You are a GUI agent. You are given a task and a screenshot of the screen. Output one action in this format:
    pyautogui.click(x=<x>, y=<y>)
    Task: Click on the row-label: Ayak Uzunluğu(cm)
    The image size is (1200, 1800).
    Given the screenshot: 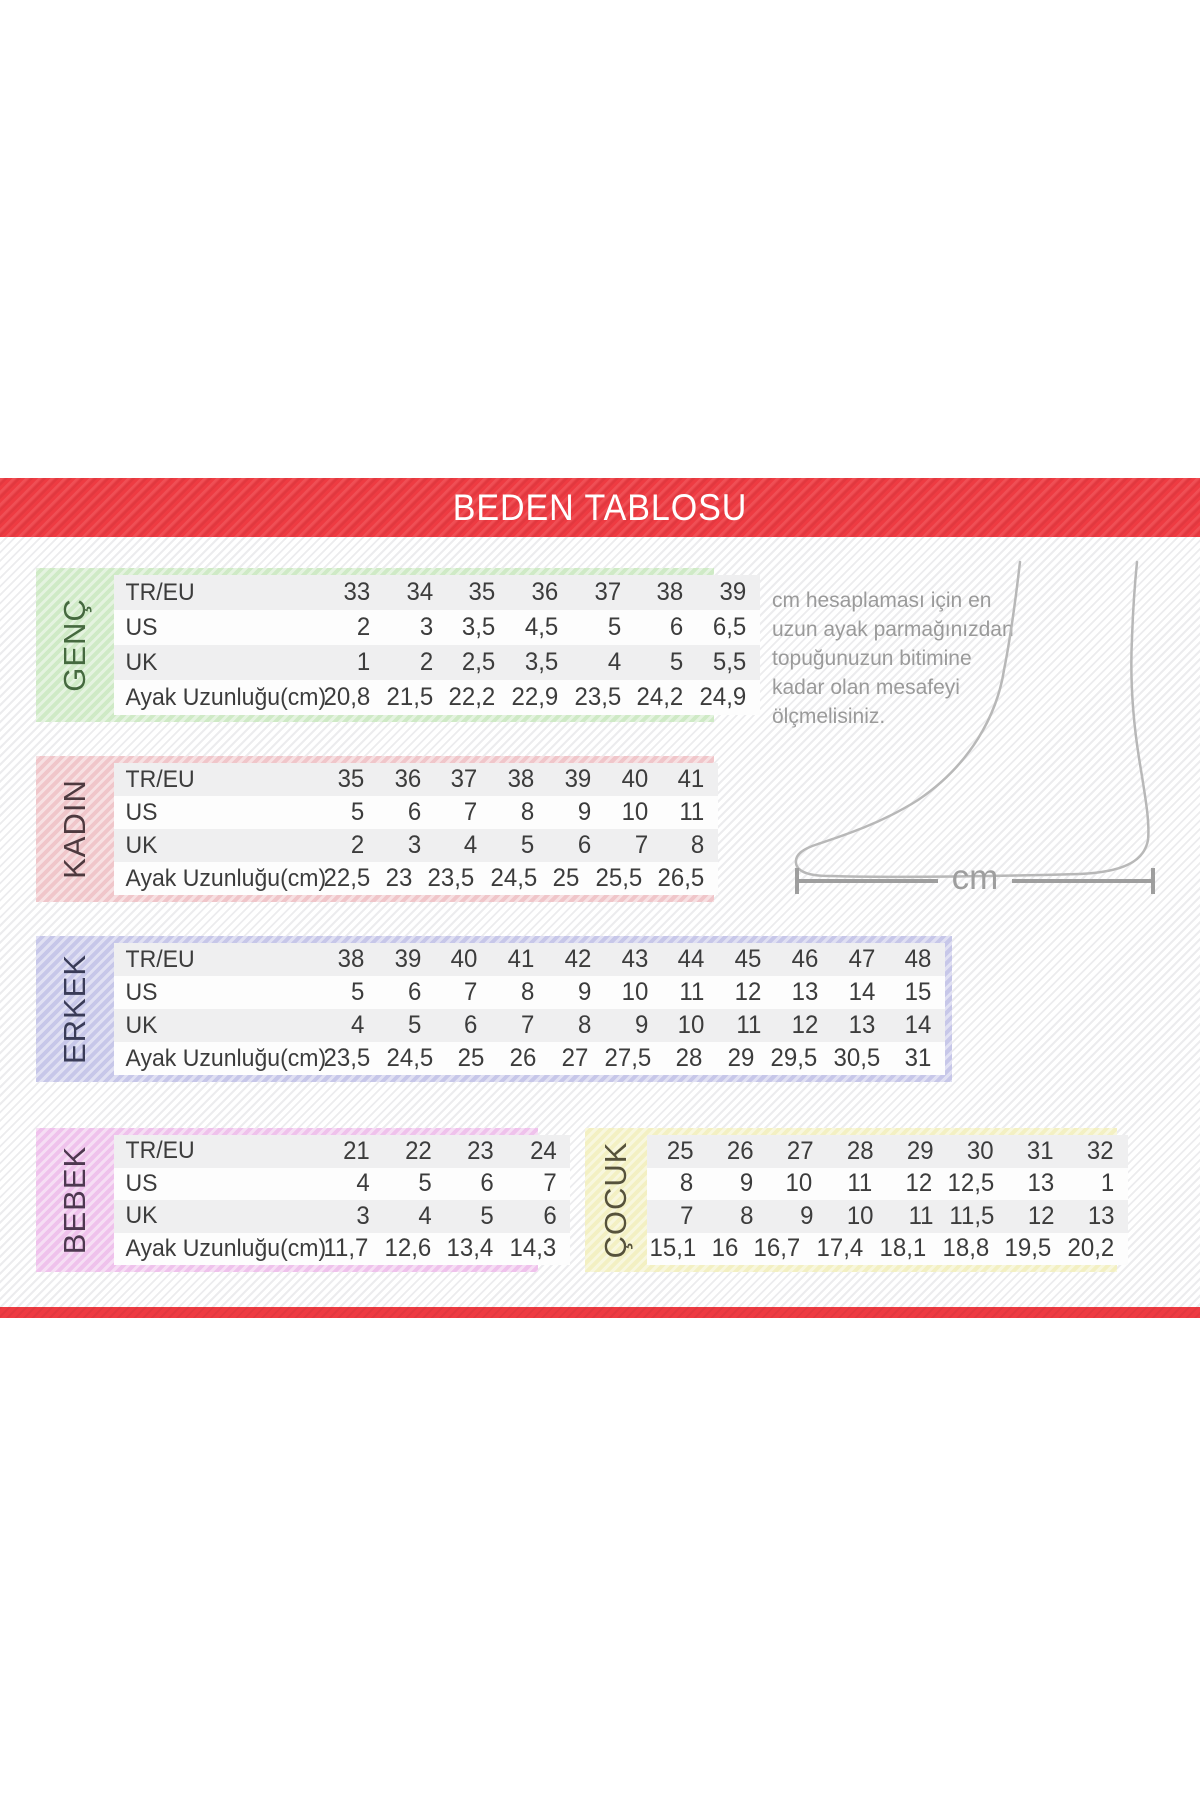 What is the action you would take?
    pyautogui.click(x=226, y=1058)
    